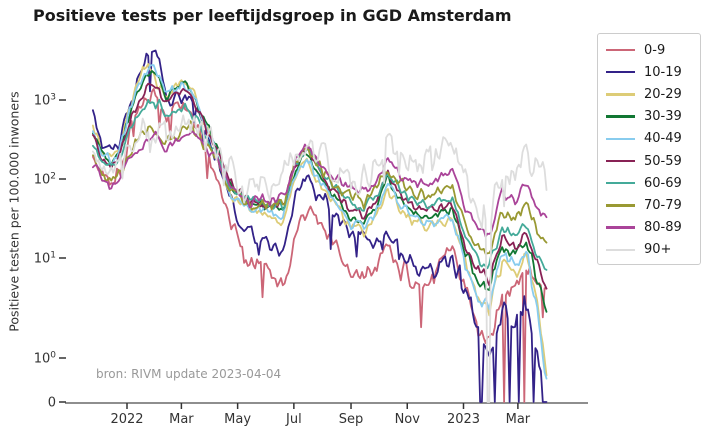 The height and width of the screenshot is (441, 704). What do you see at coordinates (126, 419) in the screenshot?
I see `x-tick-label: 2022` at bounding box center [126, 419].